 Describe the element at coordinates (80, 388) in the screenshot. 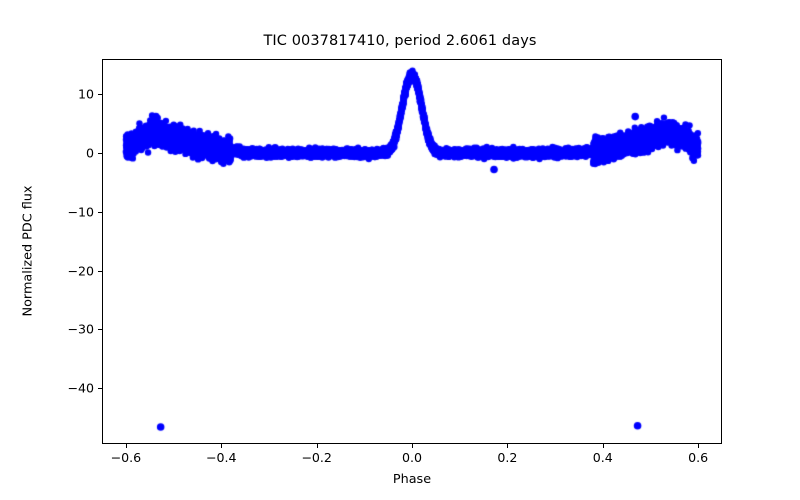

I see `y-tick-label: −40` at that location.